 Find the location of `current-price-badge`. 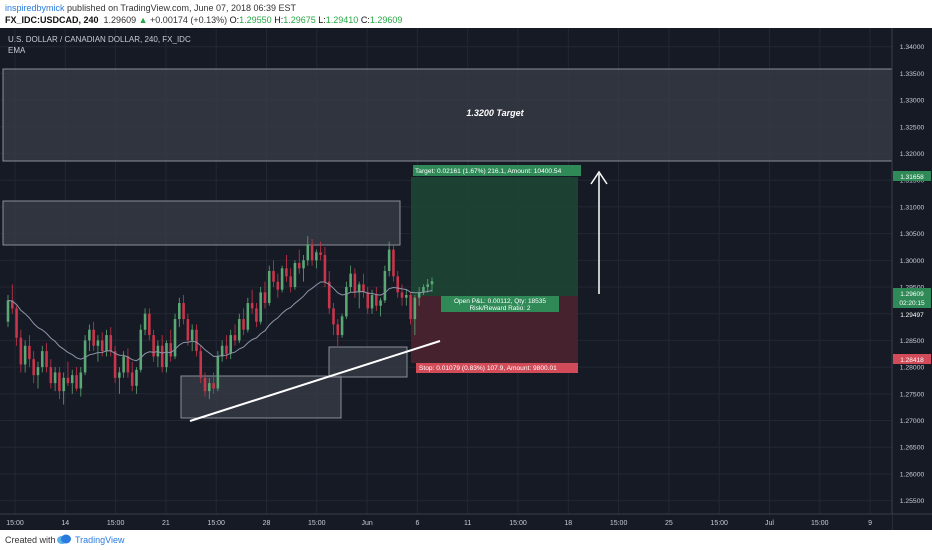

current-price-badge is located at coordinates (912, 298).